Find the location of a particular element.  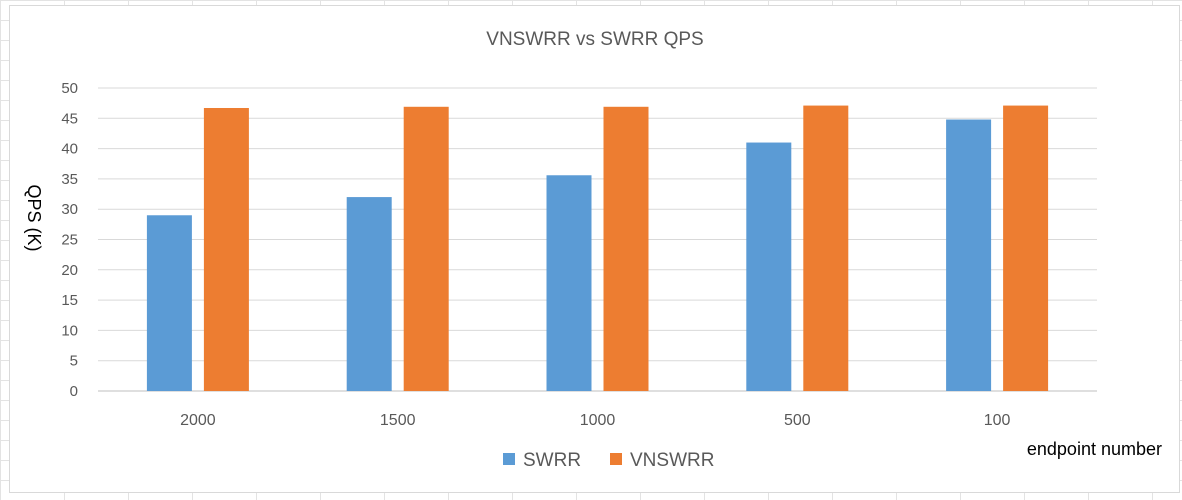

bar-swrr-2000 is located at coordinates (169, 303).